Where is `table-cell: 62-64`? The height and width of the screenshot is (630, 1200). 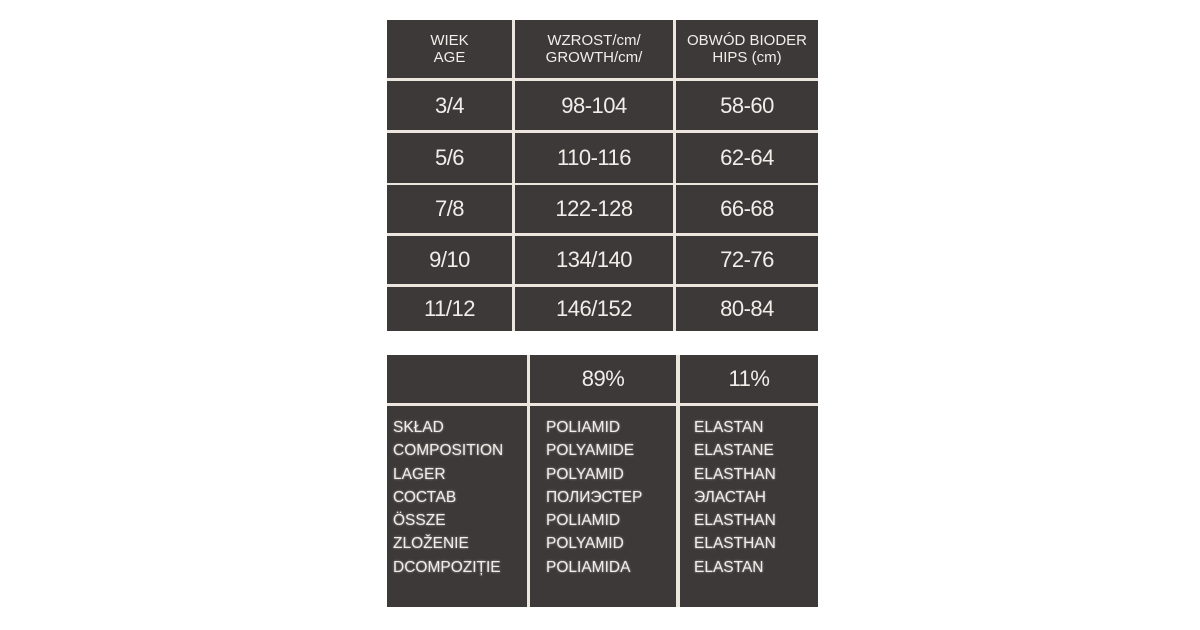
table-cell: 62-64 is located at coordinates (747, 158).